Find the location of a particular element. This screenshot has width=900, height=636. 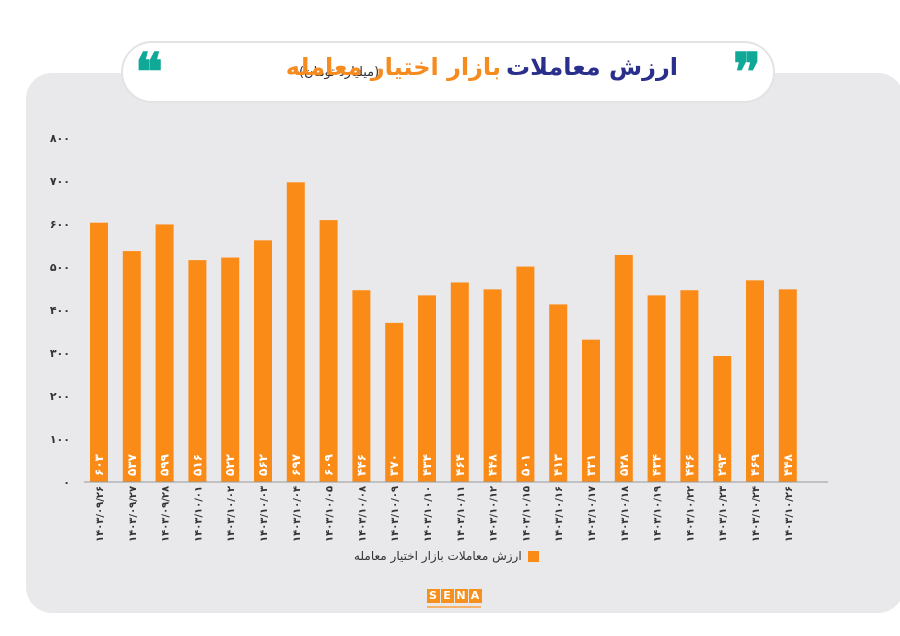

x-tick-label: ۱۴۰۳/۱۰/۰۵ is located at coordinates (330, 514).